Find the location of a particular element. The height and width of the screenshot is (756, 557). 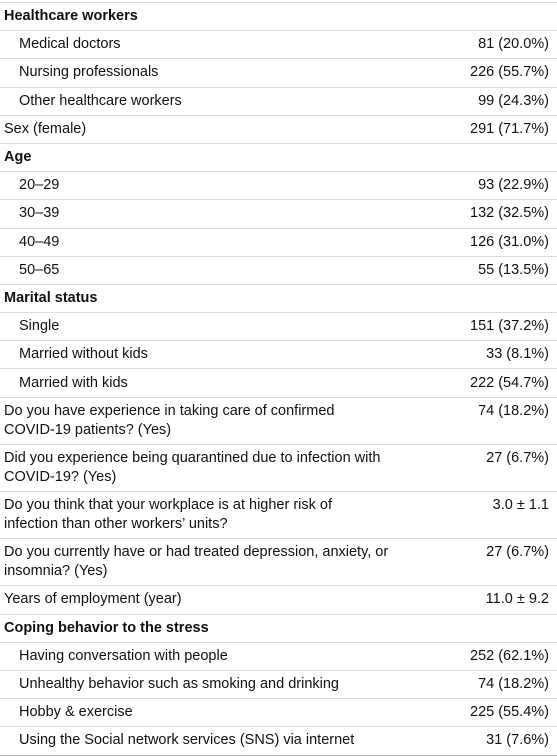

table-row: Other healthcare workers 99 (24.3%) is located at coordinates (278, 101).